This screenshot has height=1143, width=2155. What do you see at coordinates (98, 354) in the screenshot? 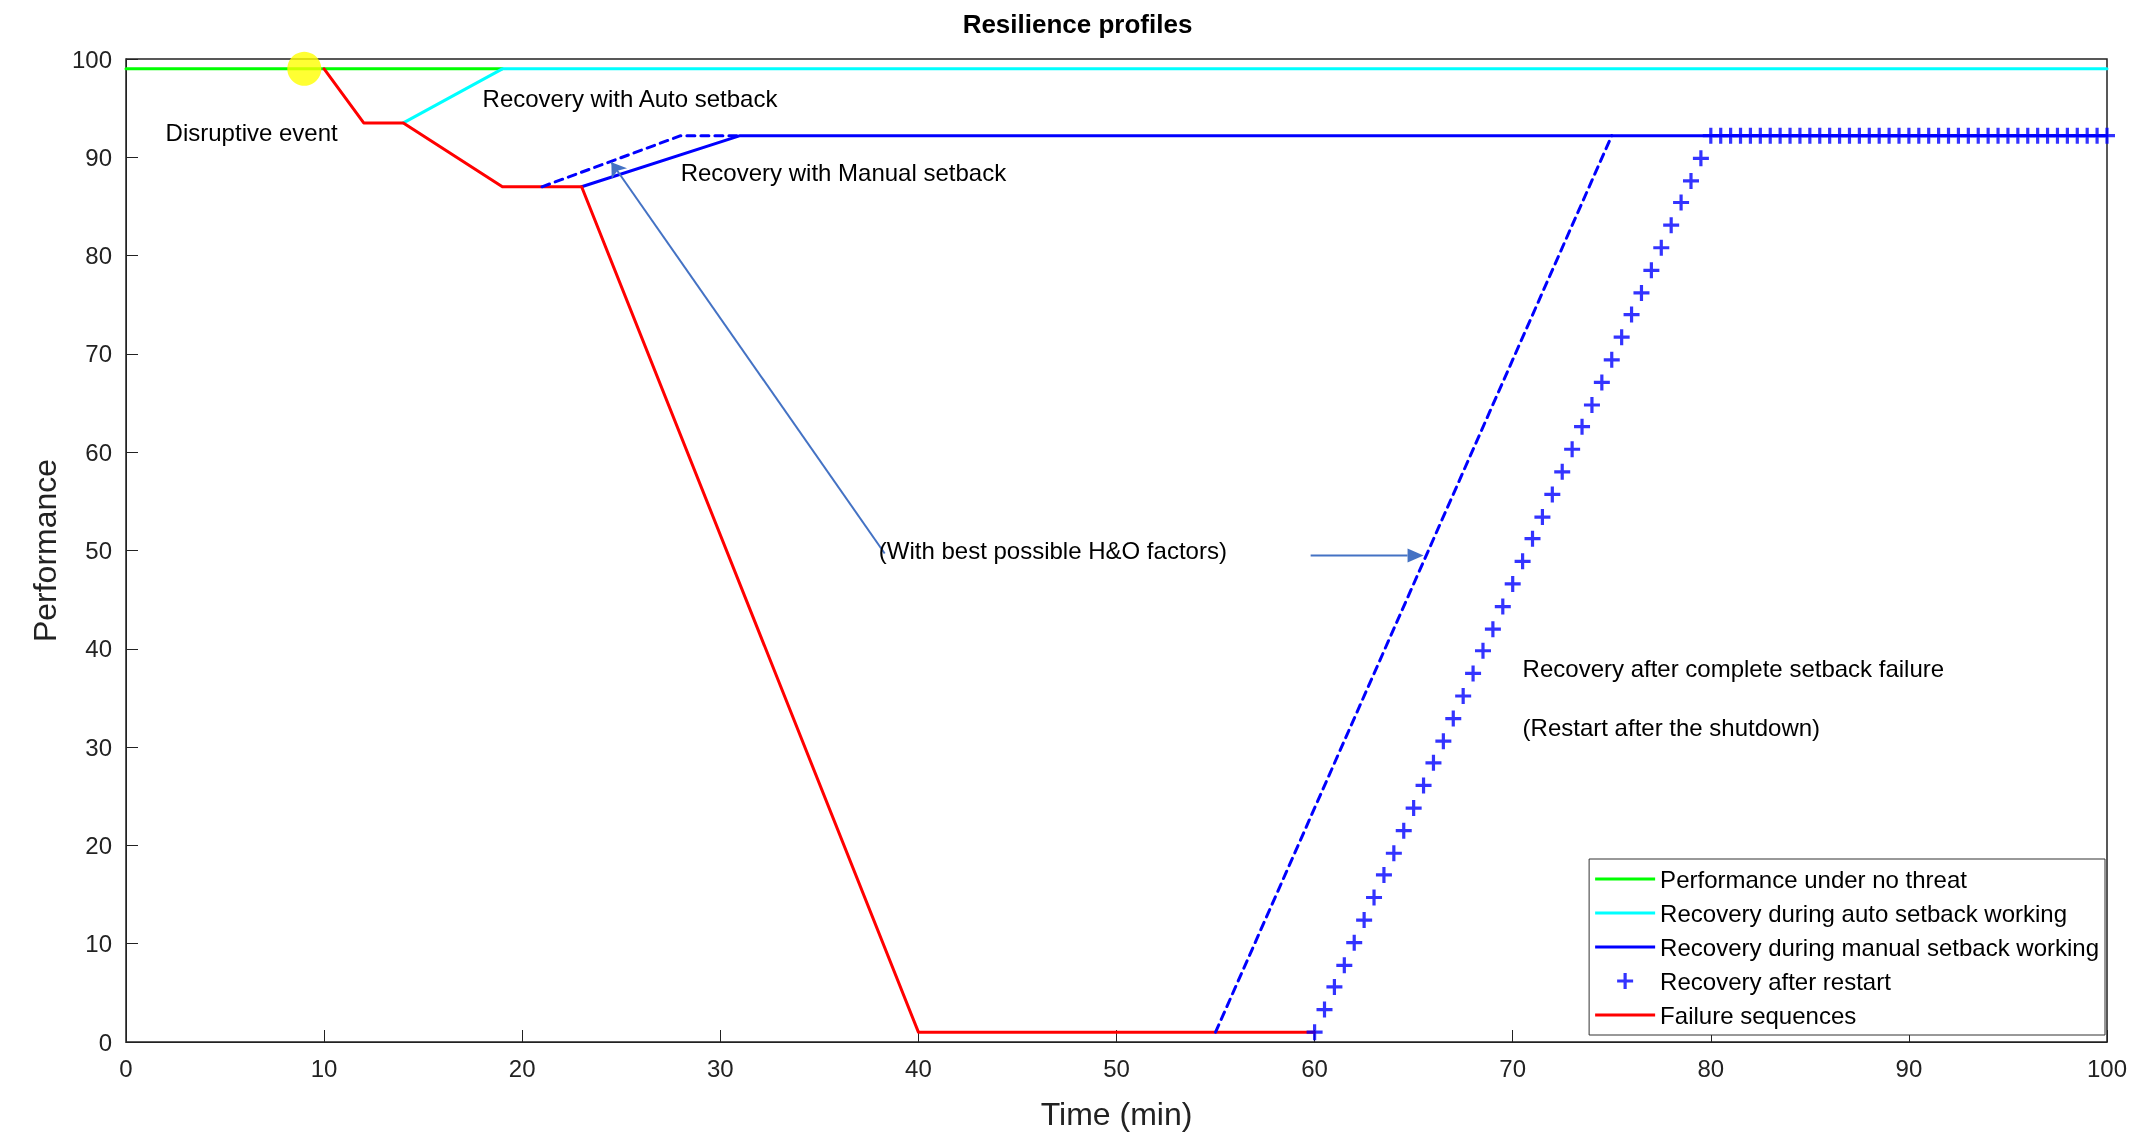
I see `y-tick-label: 70` at bounding box center [98, 354].